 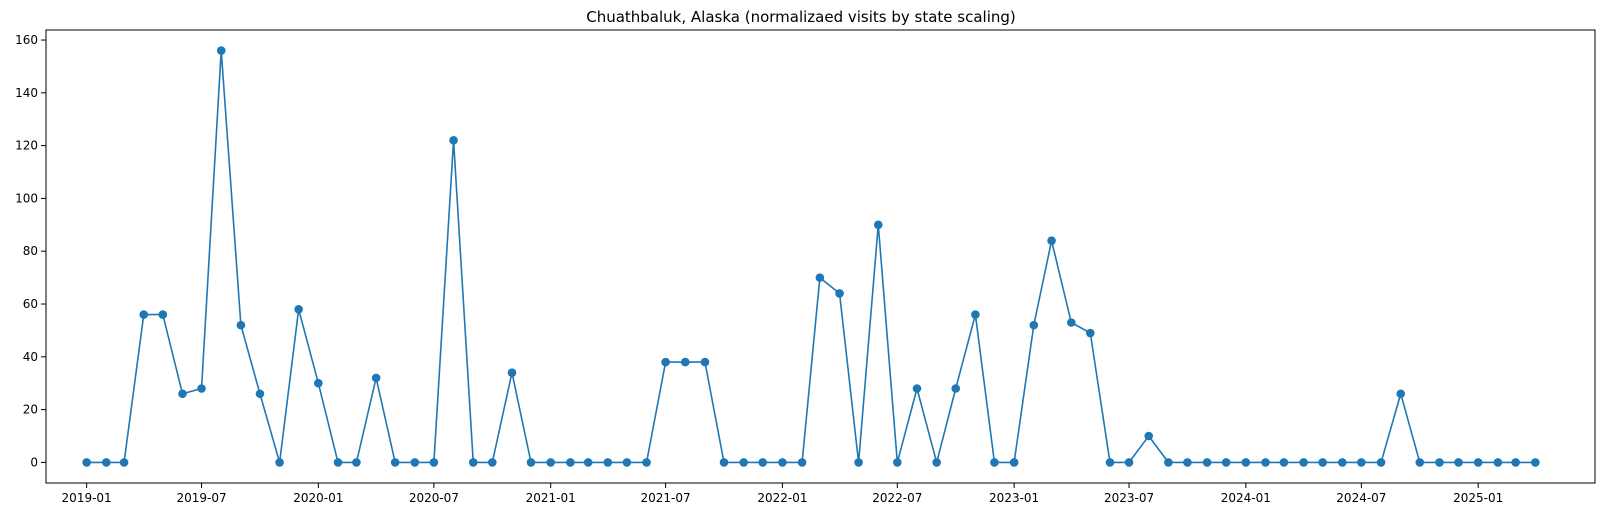 What do you see at coordinates (1129, 498) in the screenshot?
I see `x-tick-label: 2023-07` at bounding box center [1129, 498].